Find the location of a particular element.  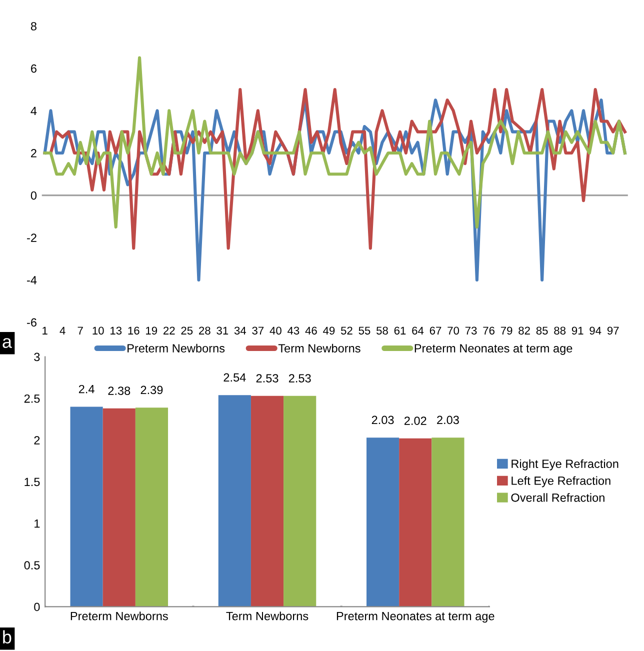

x-tick-label: 58 is located at coordinates (382, 330).